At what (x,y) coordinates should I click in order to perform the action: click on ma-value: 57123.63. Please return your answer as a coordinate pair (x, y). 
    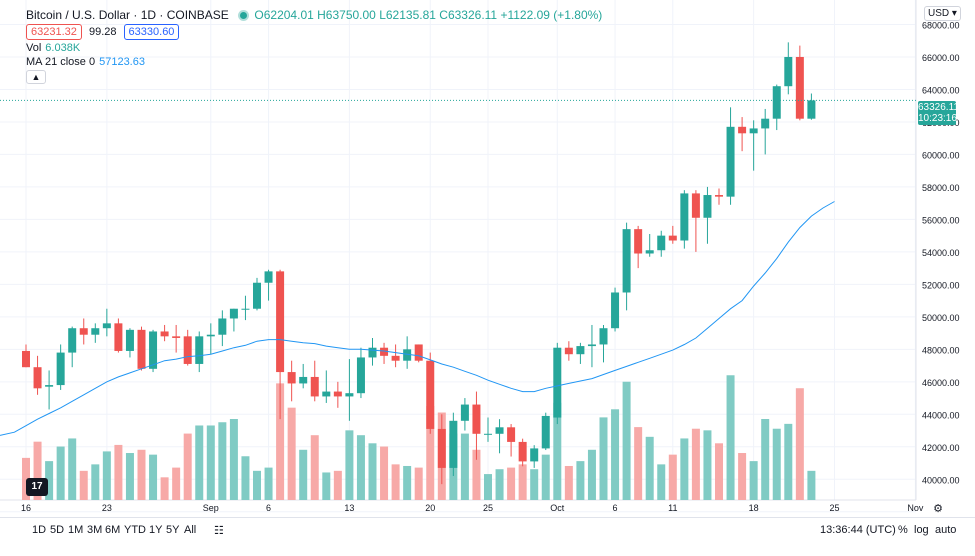
    Looking at the image, I should click on (122, 62).